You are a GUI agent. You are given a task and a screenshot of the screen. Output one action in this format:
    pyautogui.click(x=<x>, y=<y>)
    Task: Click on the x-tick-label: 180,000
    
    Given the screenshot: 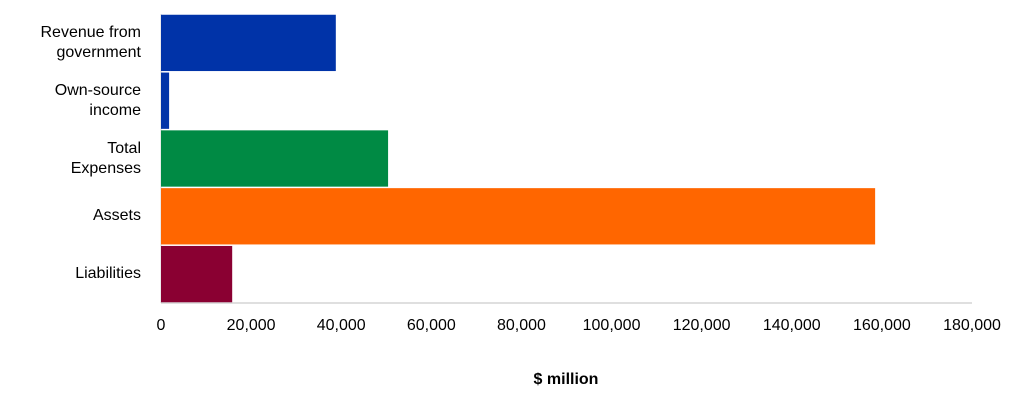 What is the action you would take?
    pyautogui.click(x=972, y=325)
    